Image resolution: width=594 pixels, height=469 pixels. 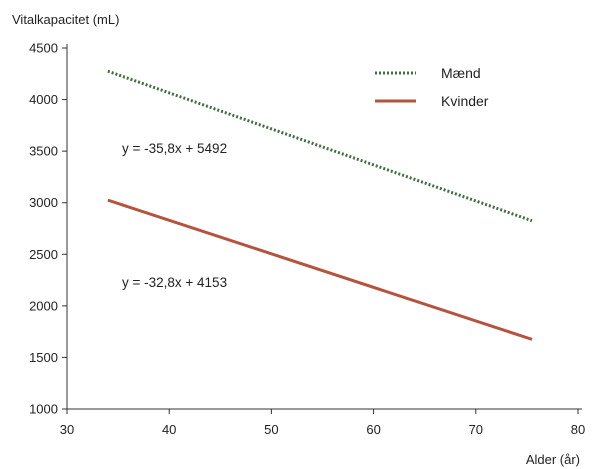 I want to click on y-ticks: 1000 1500 2000 2500 3000 3500 4000 4500, so click(x=48, y=229).